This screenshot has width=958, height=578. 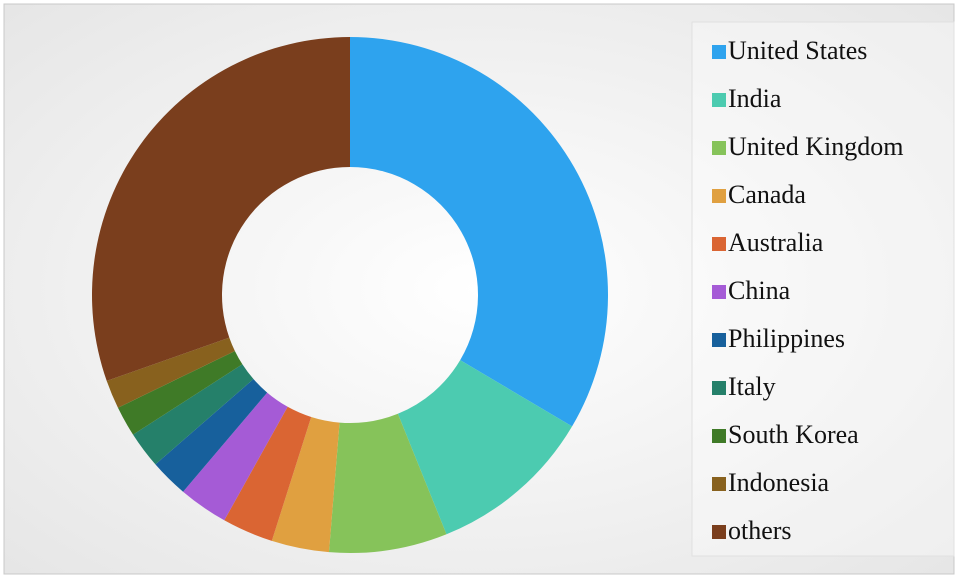 What do you see at coordinates (759, 290) in the screenshot?
I see `legend-label: China` at bounding box center [759, 290].